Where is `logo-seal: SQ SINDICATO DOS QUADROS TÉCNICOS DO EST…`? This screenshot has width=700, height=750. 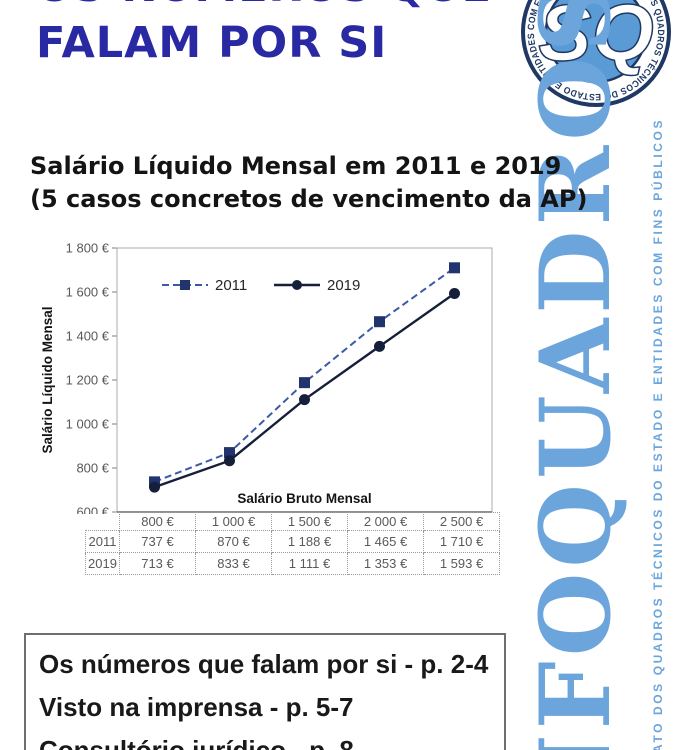 logo-seal: SQ SINDICATO DOS QUADROS TÉCNICOS DO EST… is located at coordinates (596, 53).